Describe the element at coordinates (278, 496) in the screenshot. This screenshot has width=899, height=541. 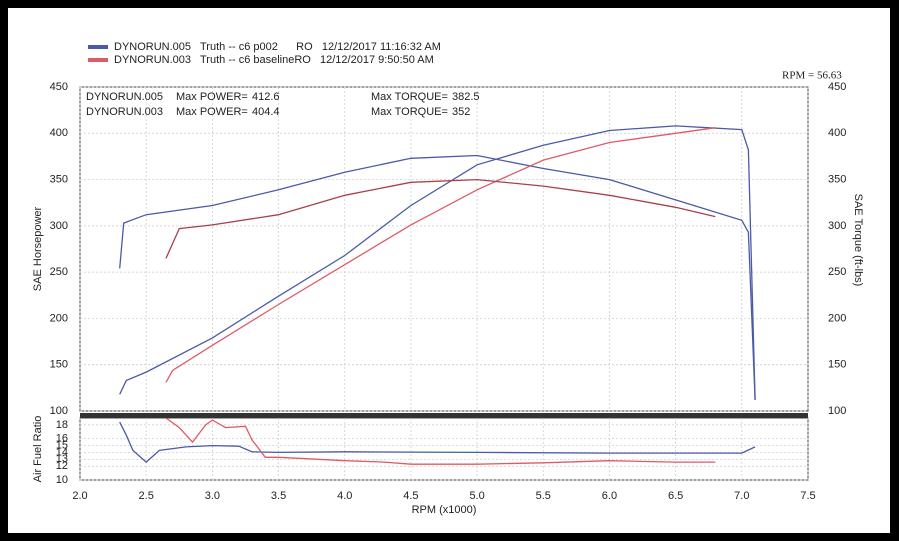
I see `x-tick-label: 3.5` at that location.